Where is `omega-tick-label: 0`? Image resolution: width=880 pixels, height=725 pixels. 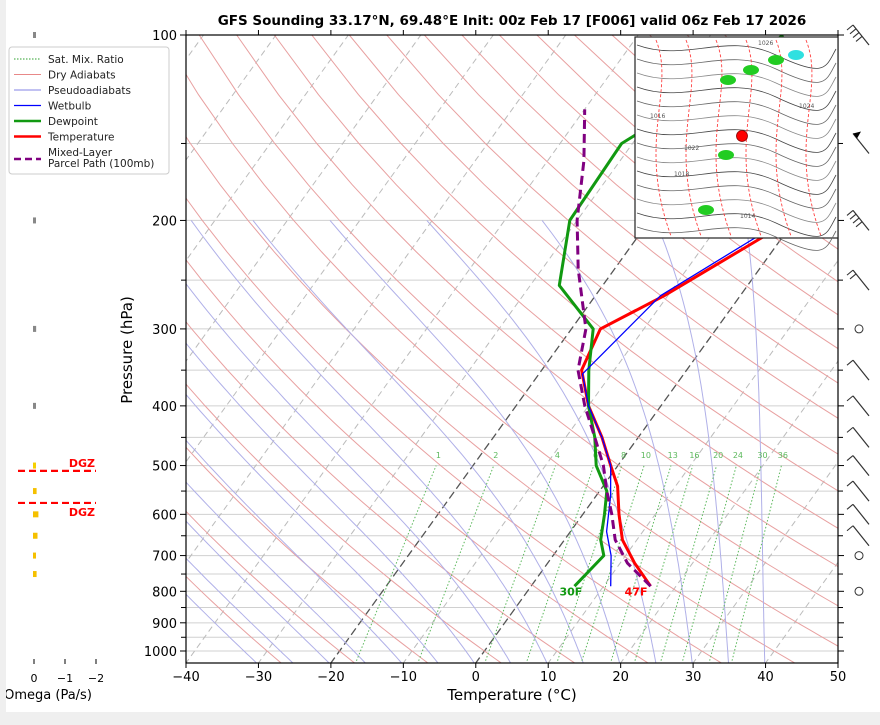 omega-tick-label: 0 is located at coordinates (34, 678).